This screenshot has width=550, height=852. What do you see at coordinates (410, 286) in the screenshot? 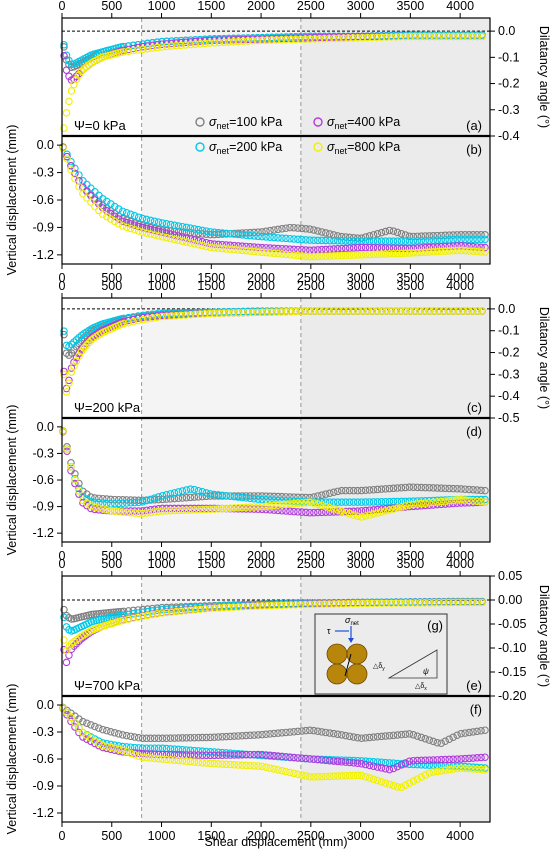
I see `x-tick-label-top: 3500` at bounding box center [410, 286].